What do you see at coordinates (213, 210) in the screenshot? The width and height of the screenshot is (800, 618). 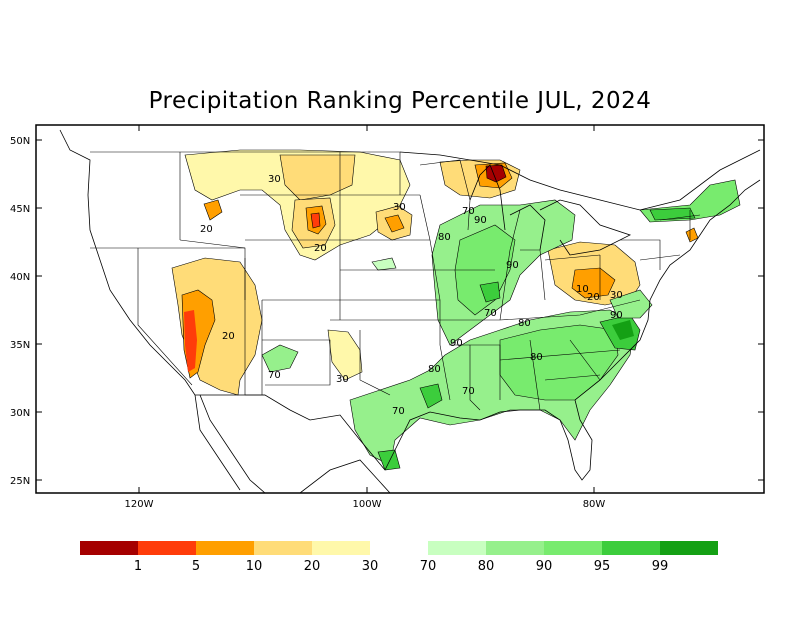 I see `dry-region-idaho` at bounding box center [213, 210].